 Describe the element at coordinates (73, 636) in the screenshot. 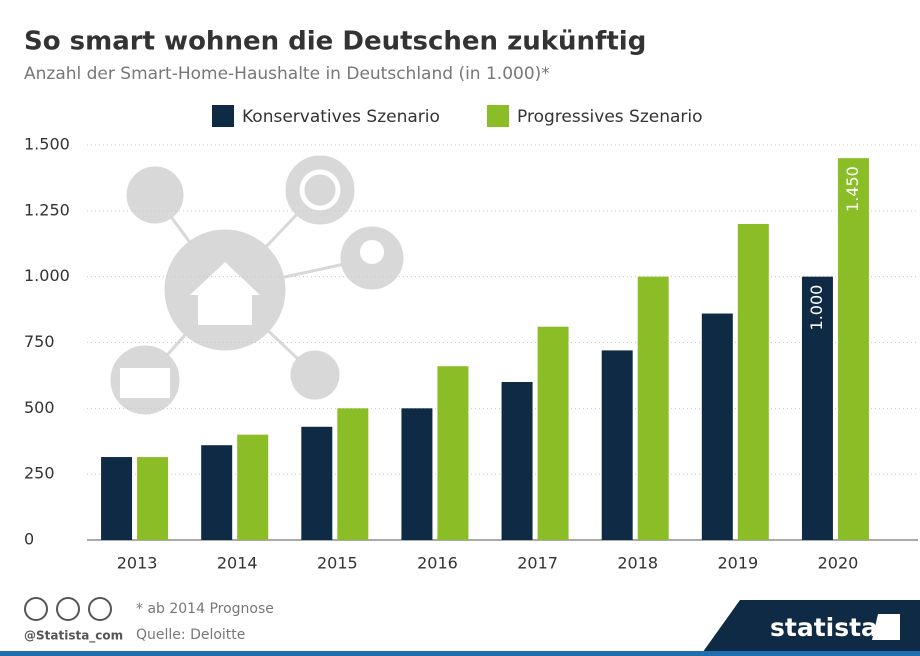

I see `handle: @Statista_com` at that location.